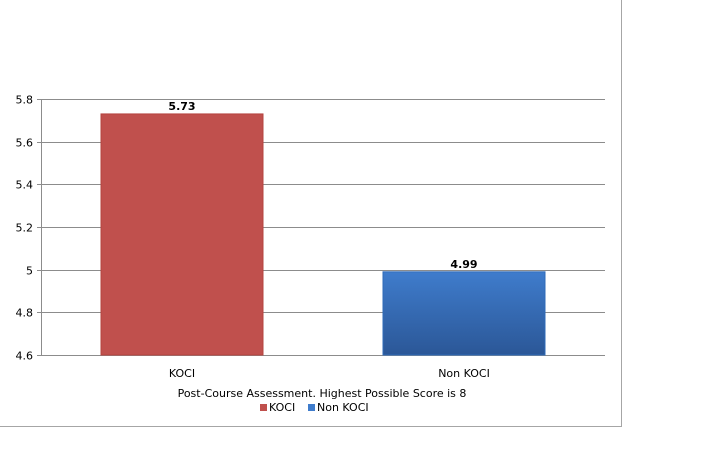 This screenshot has height=464, width=704. What do you see at coordinates (329, 373) in the screenshot?
I see `category-labels: KOCI Non KOCI` at bounding box center [329, 373].